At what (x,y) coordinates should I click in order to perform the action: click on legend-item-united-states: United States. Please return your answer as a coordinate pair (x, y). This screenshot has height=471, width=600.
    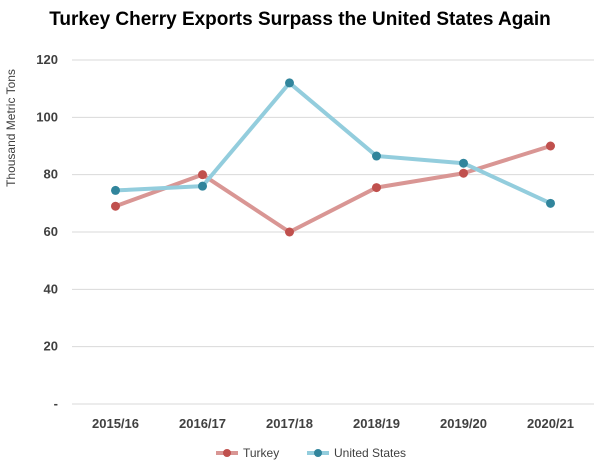
    Looking at the image, I should click on (356, 453).